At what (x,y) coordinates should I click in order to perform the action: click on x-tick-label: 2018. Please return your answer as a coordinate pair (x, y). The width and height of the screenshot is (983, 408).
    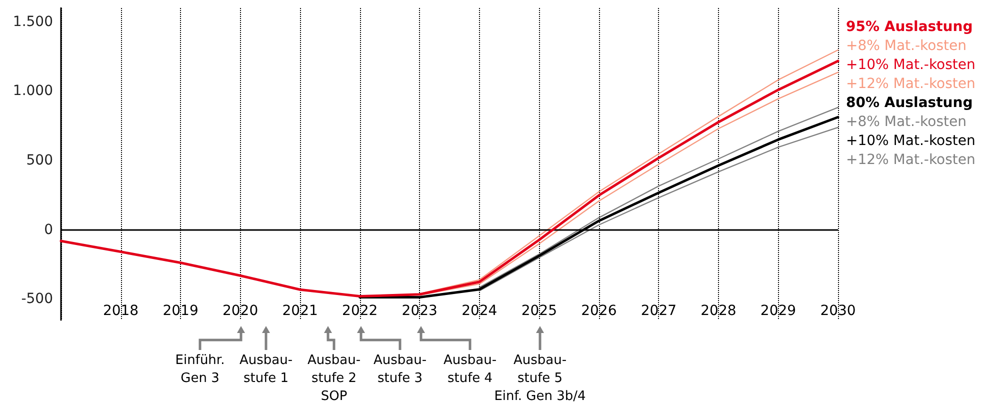
    Looking at the image, I should click on (120, 311).